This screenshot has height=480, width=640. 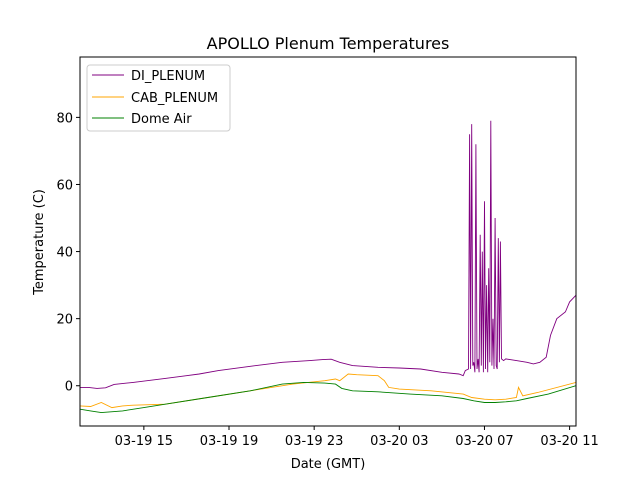 I want to click on x-axis-label: Date (GMT), so click(x=328, y=464).